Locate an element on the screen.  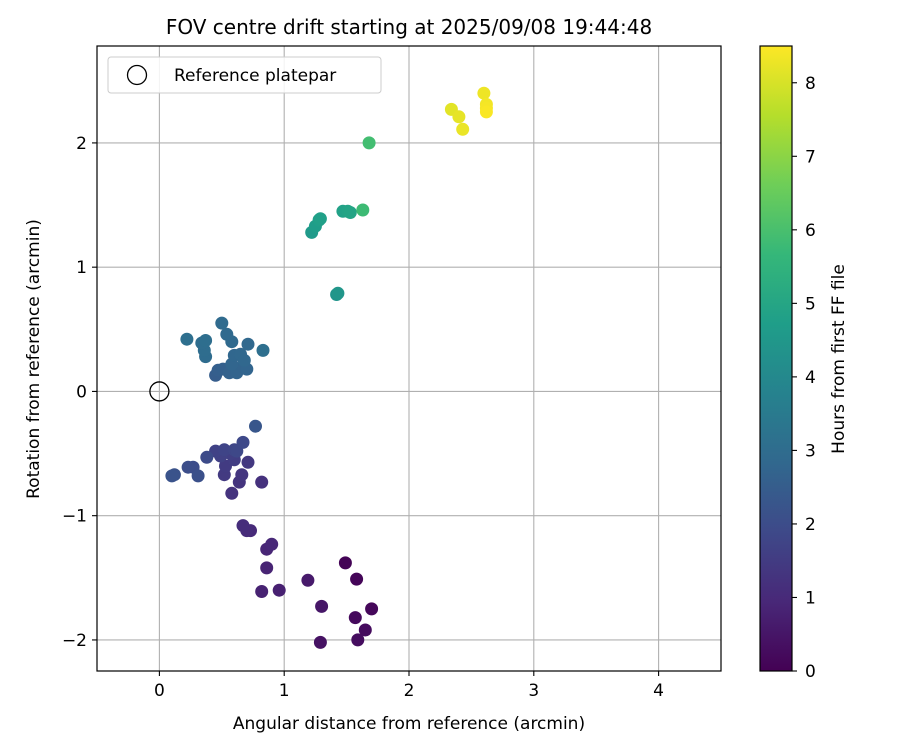
x-axis-ticks: 0 1 2 3 4 is located at coordinates (409, 686).